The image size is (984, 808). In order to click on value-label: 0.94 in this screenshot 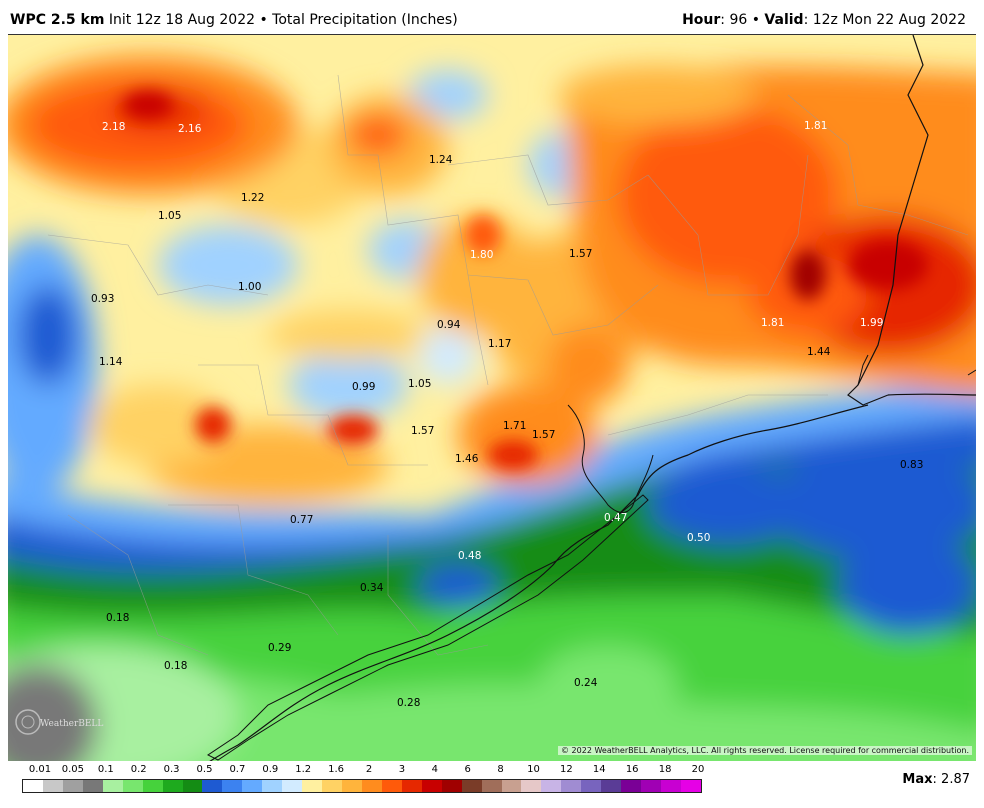, I will do `click(449, 325)`.